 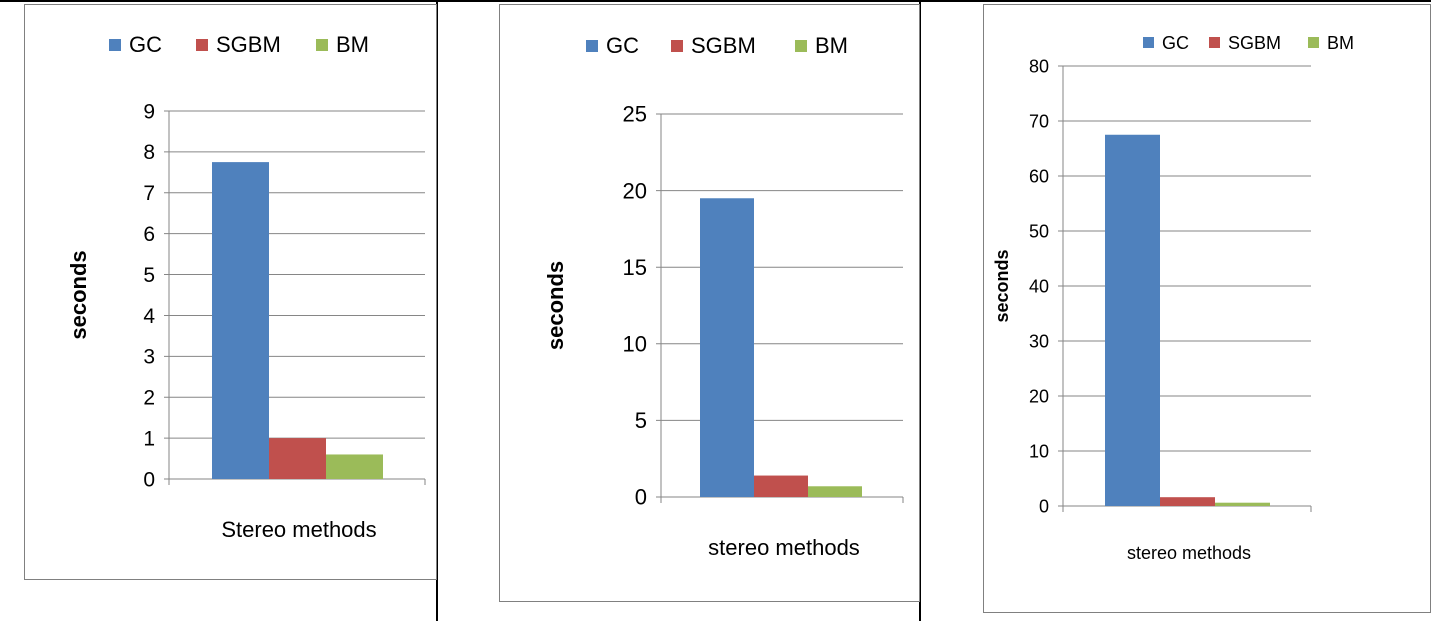 What do you see at coordinates (149, 111) in the screenshot?
I see `y-tick-label: 9` at bounding box center [149, 111].